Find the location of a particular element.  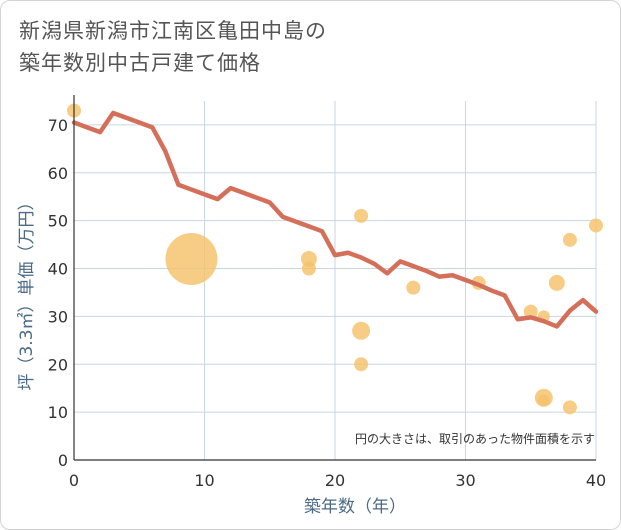

y-axis-label: 坪（3.3㎡）単価（万円） is located at coordinates (27, 291).